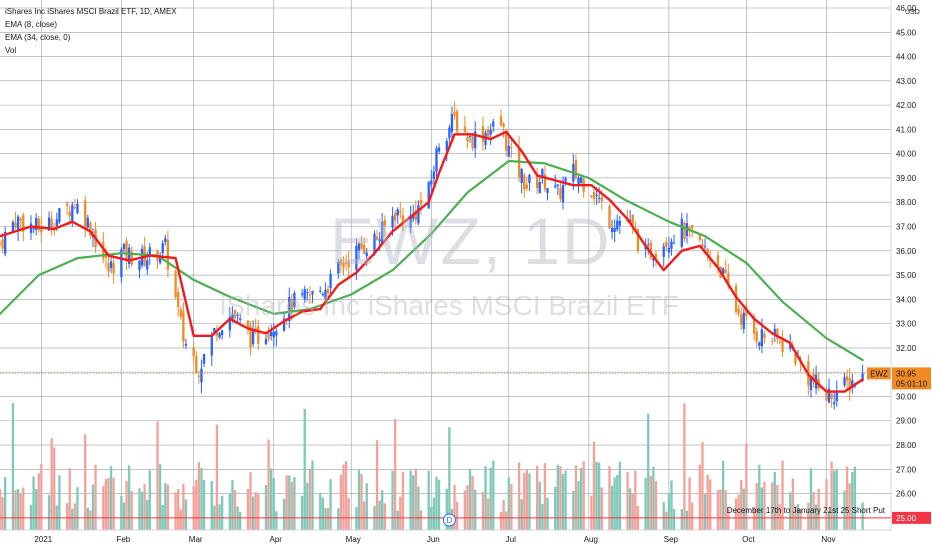 This screenshot has height=550, width=932. I want to click on time-axis: 2021 Feb Mar Apr May Jun Jul Aug Sep Oct Nov, so click(445, 536).